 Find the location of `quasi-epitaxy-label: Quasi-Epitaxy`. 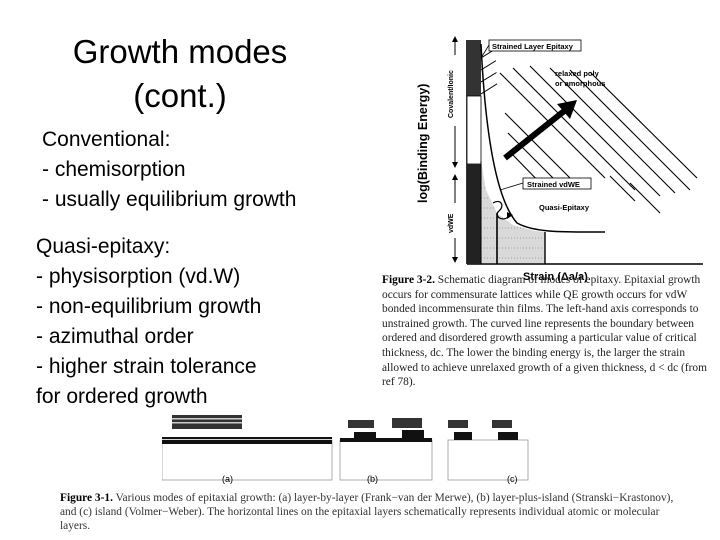

quasi-epitaxy-label: Quasi-Epitaxy is located at coordinates (564, 207).